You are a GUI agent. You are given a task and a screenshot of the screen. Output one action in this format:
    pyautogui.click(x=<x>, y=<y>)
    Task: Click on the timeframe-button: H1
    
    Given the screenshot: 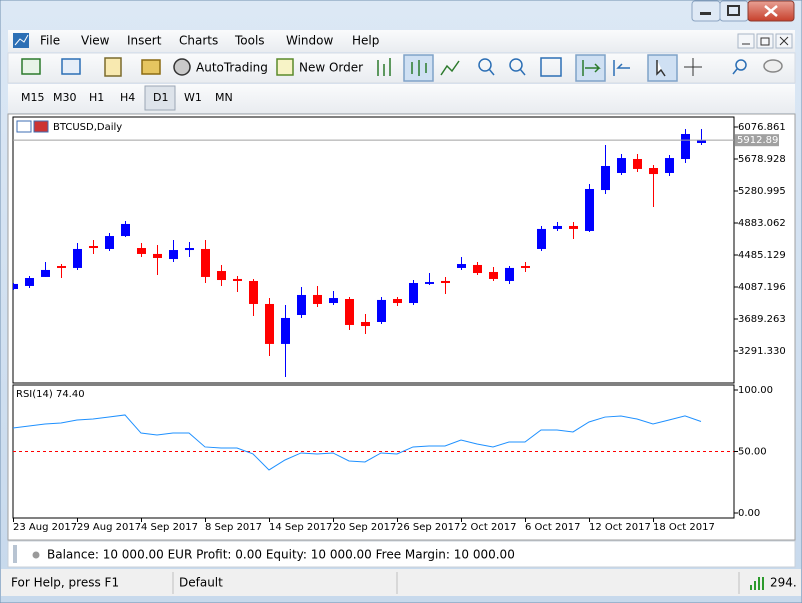 What is the action you would take?
    pyautogui.click(x=96, y=97)
    